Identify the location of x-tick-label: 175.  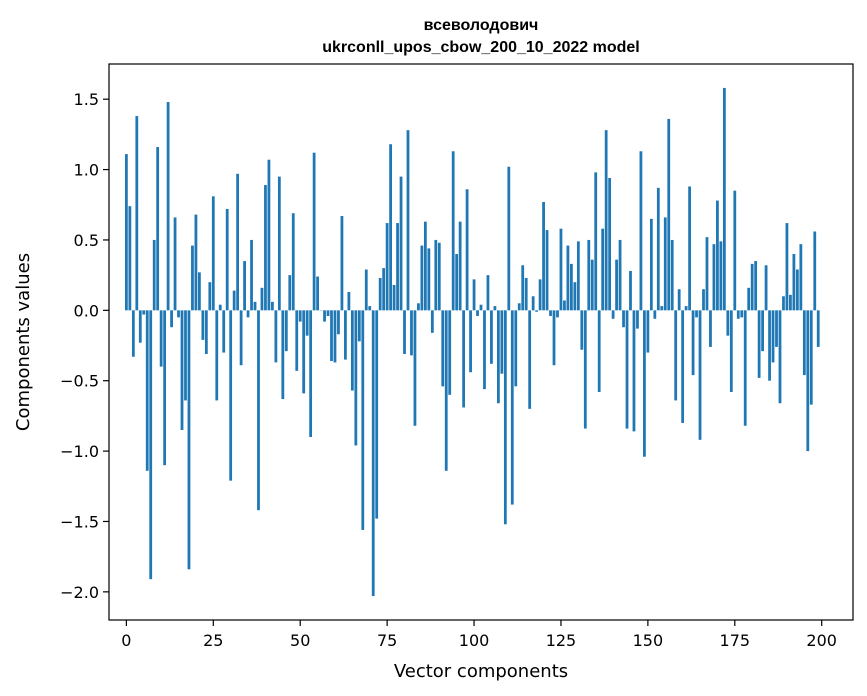
(735, 640).